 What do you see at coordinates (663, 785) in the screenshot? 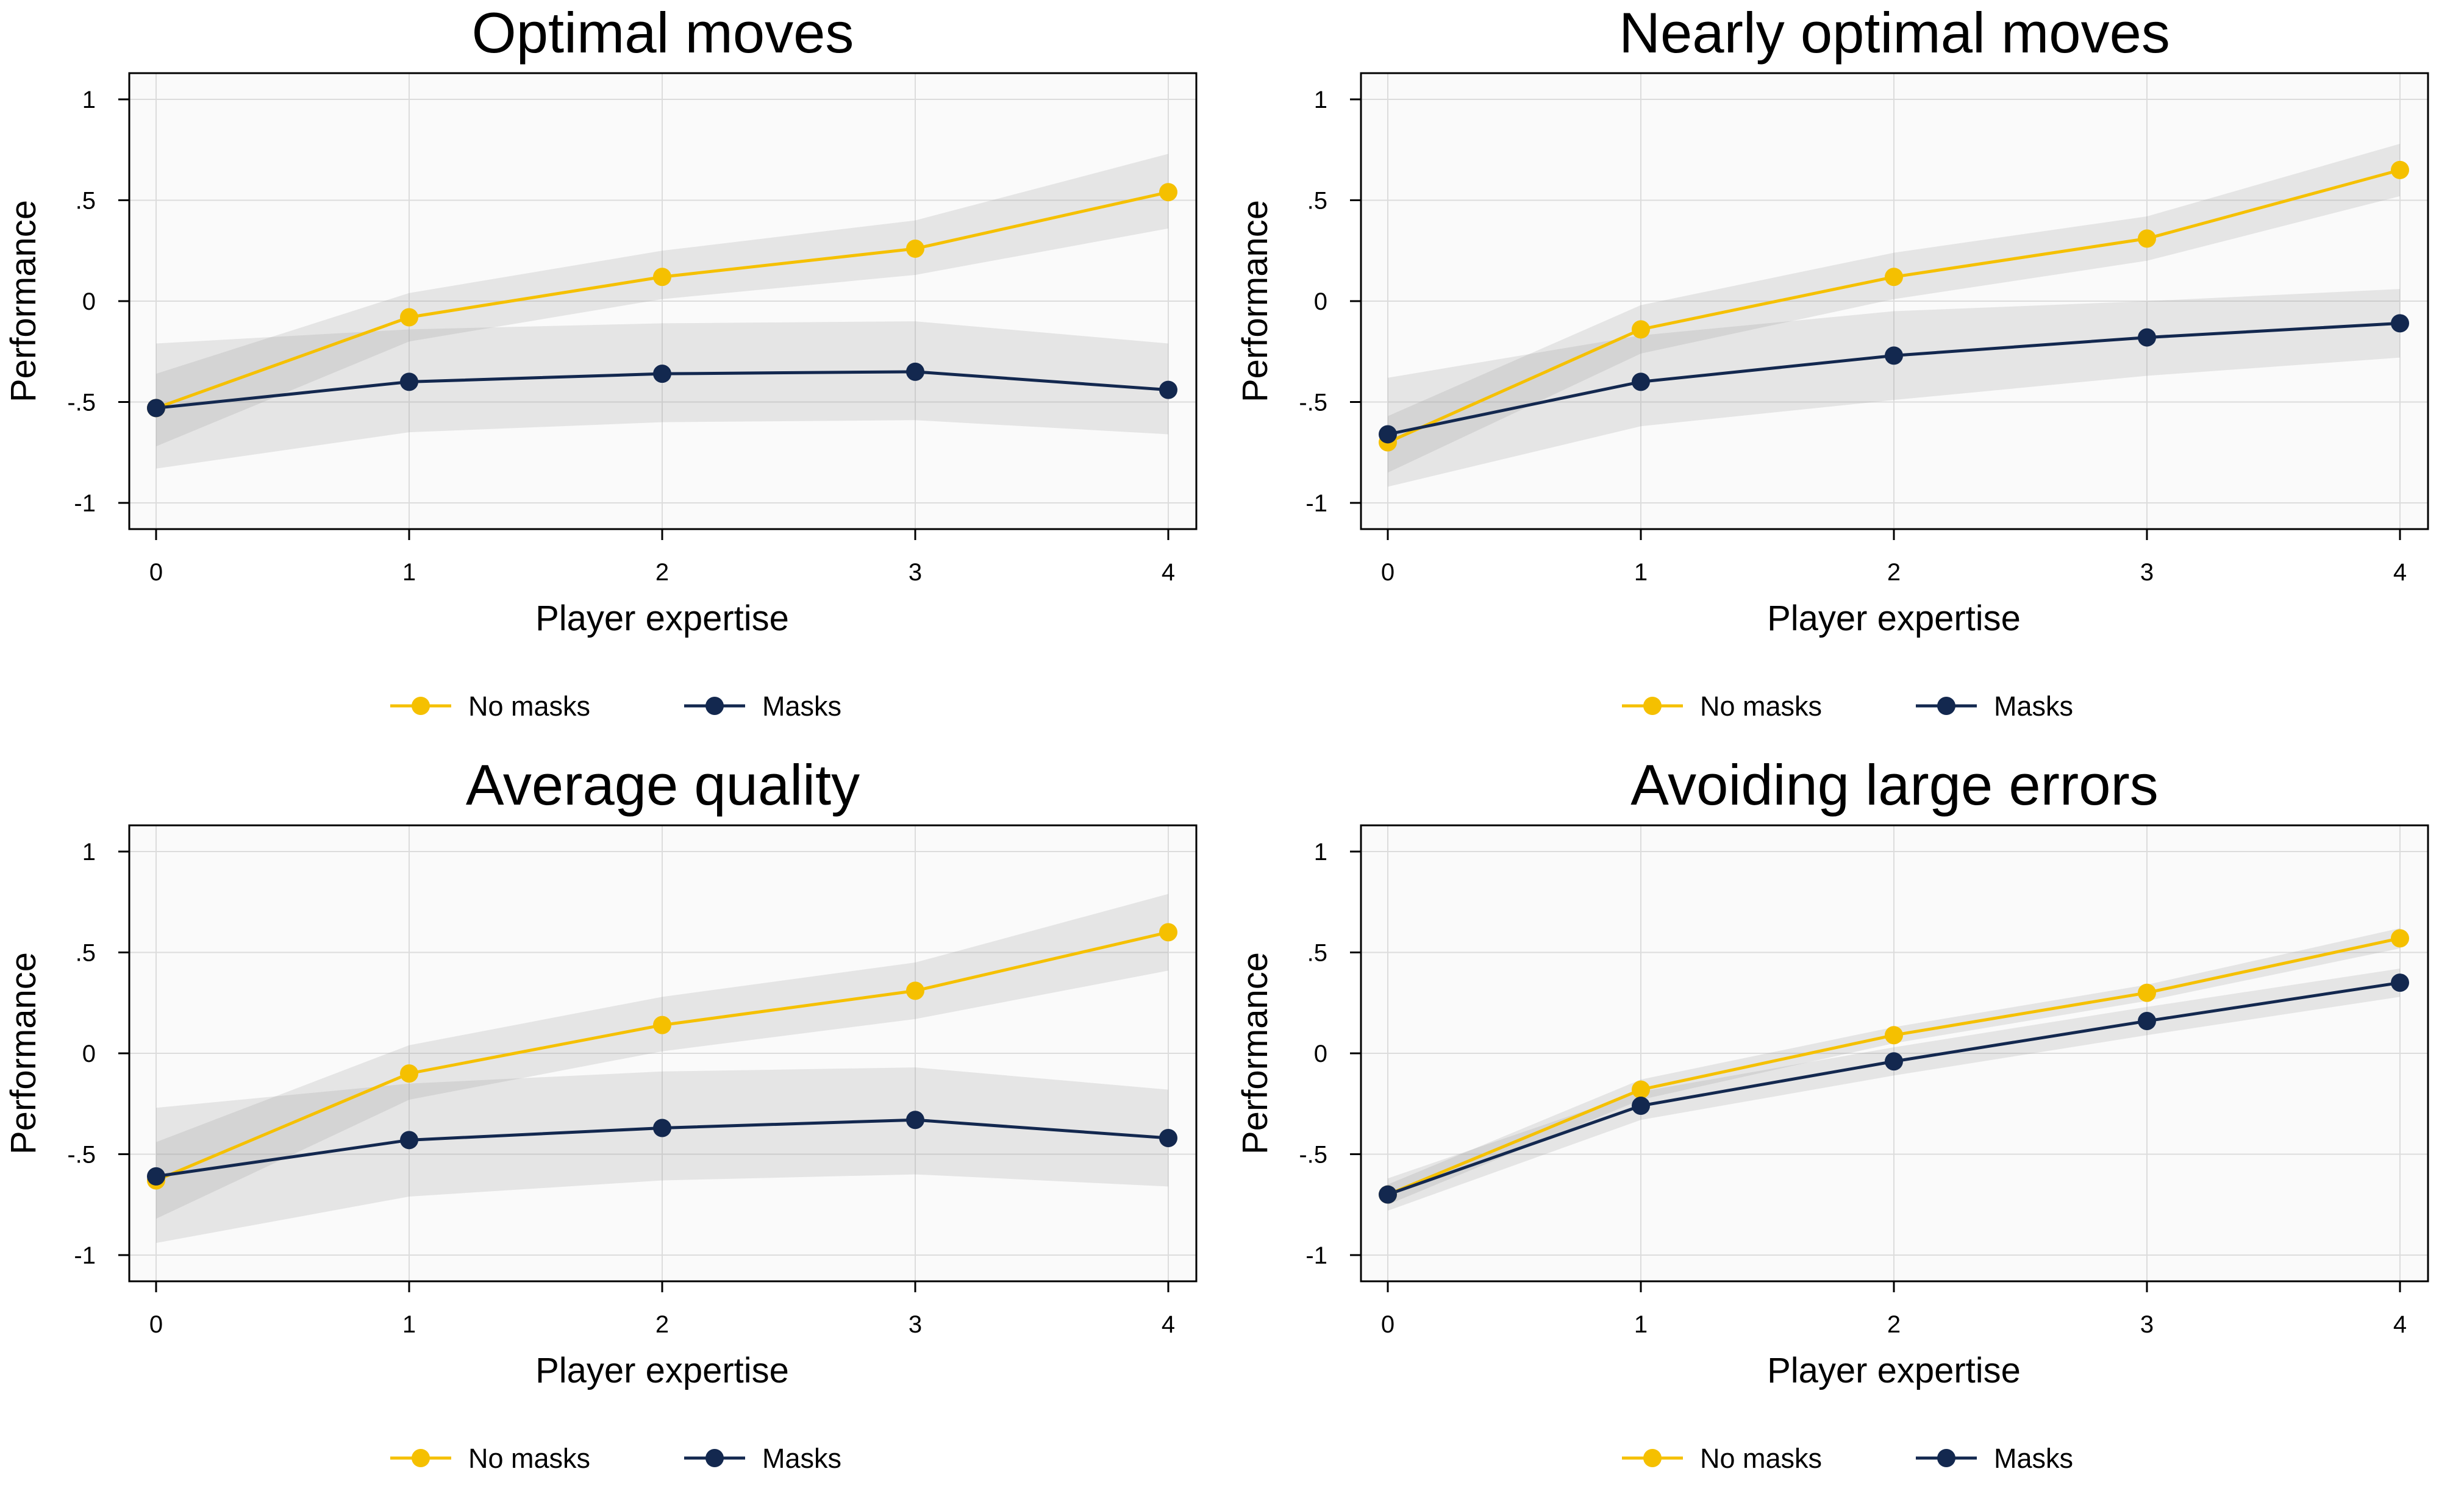
I see `chart-title: Average quality` at bounding box center [663, 785].